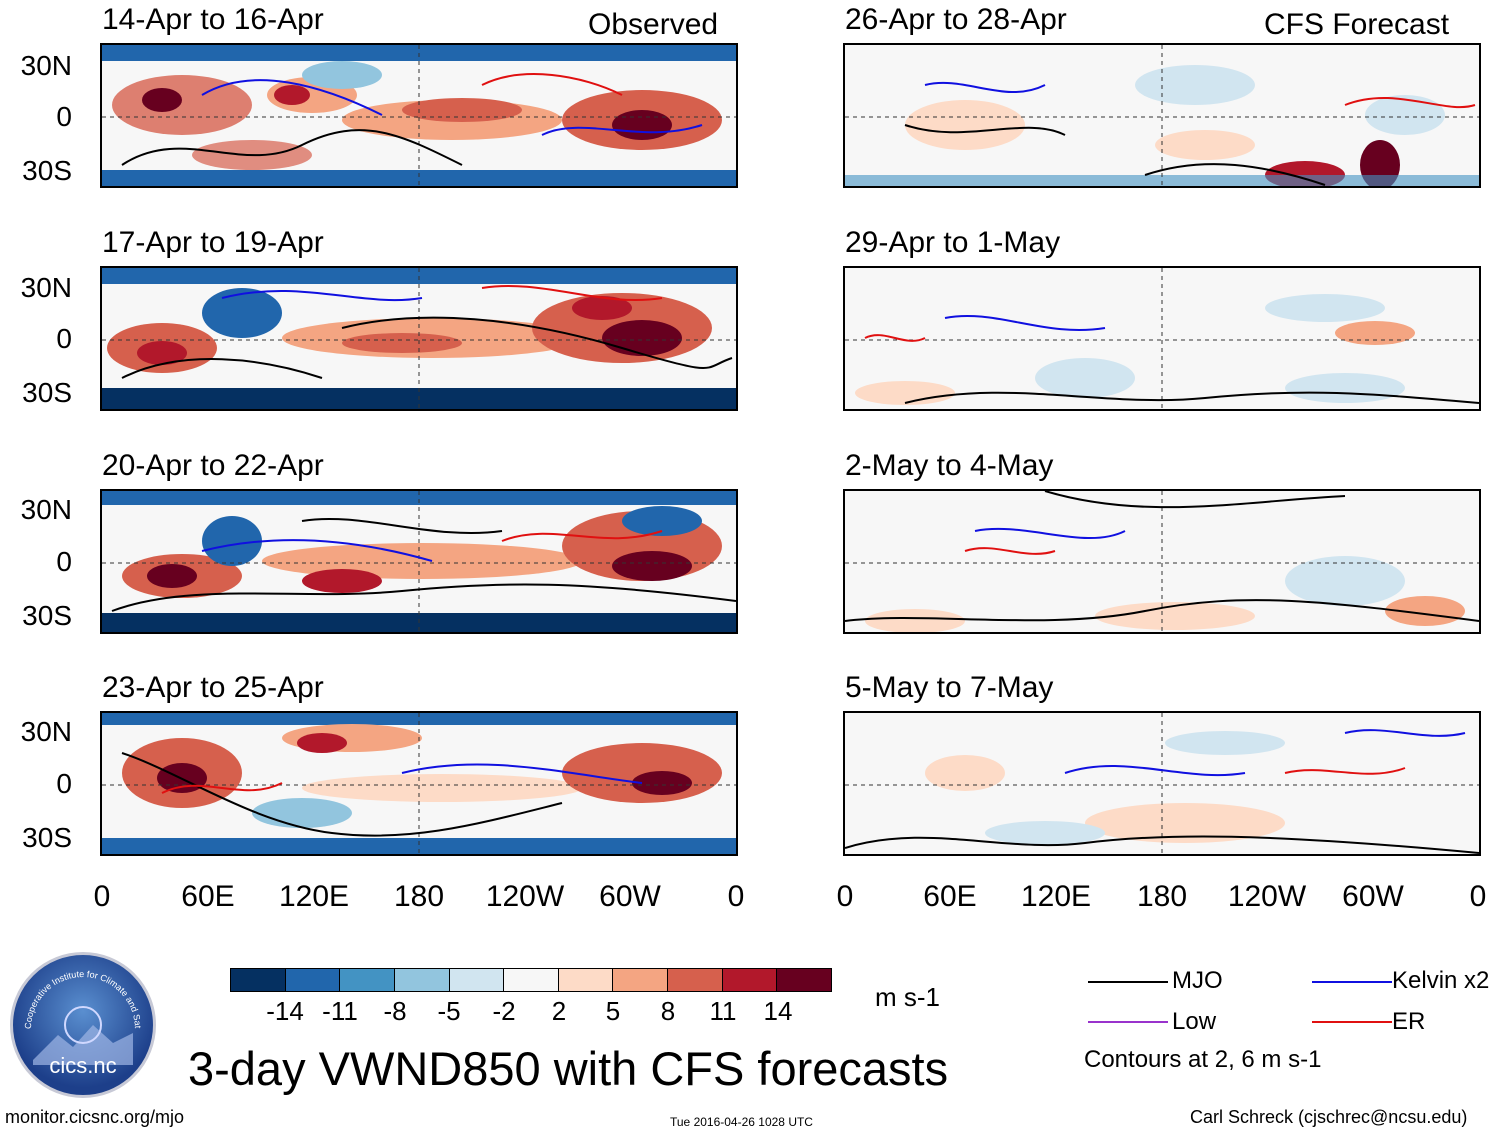 The width and height of the screenshot is (1510, 1137). What do you see at coordinates (907, 997) in the screenshot?
I see `colorbar-units: m s-1` at bounding box center [907, 997].